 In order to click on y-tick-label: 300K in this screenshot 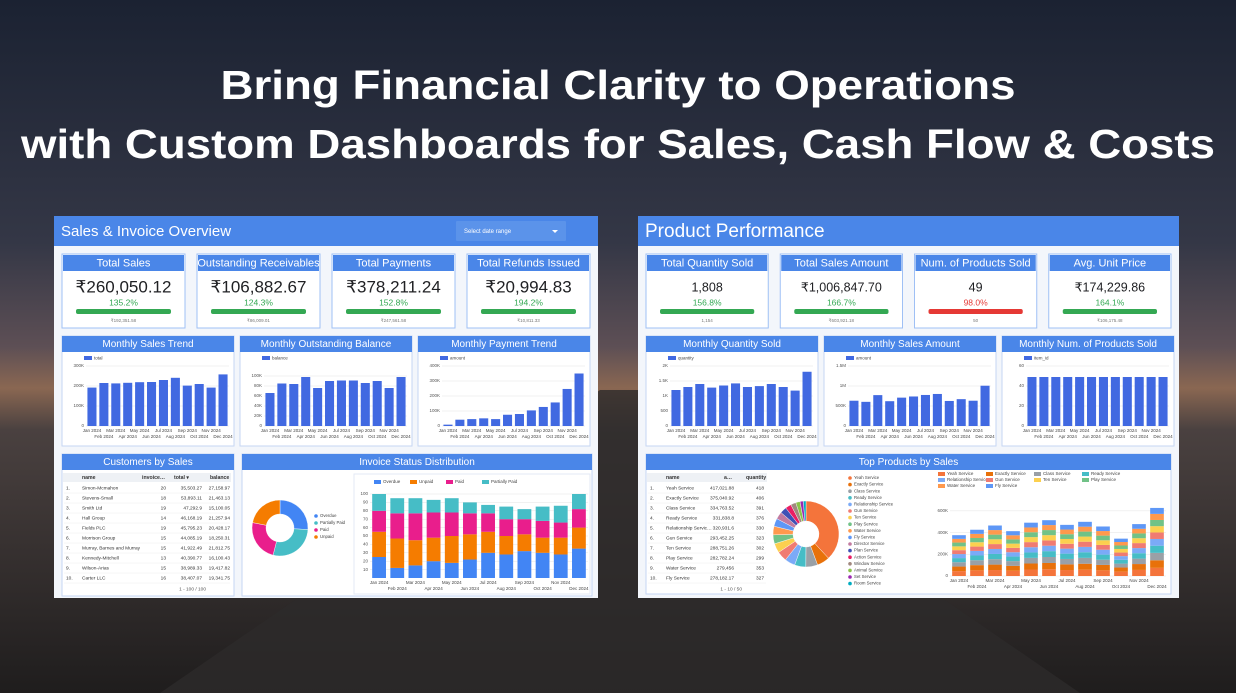, I will do `click(78, 365)`.